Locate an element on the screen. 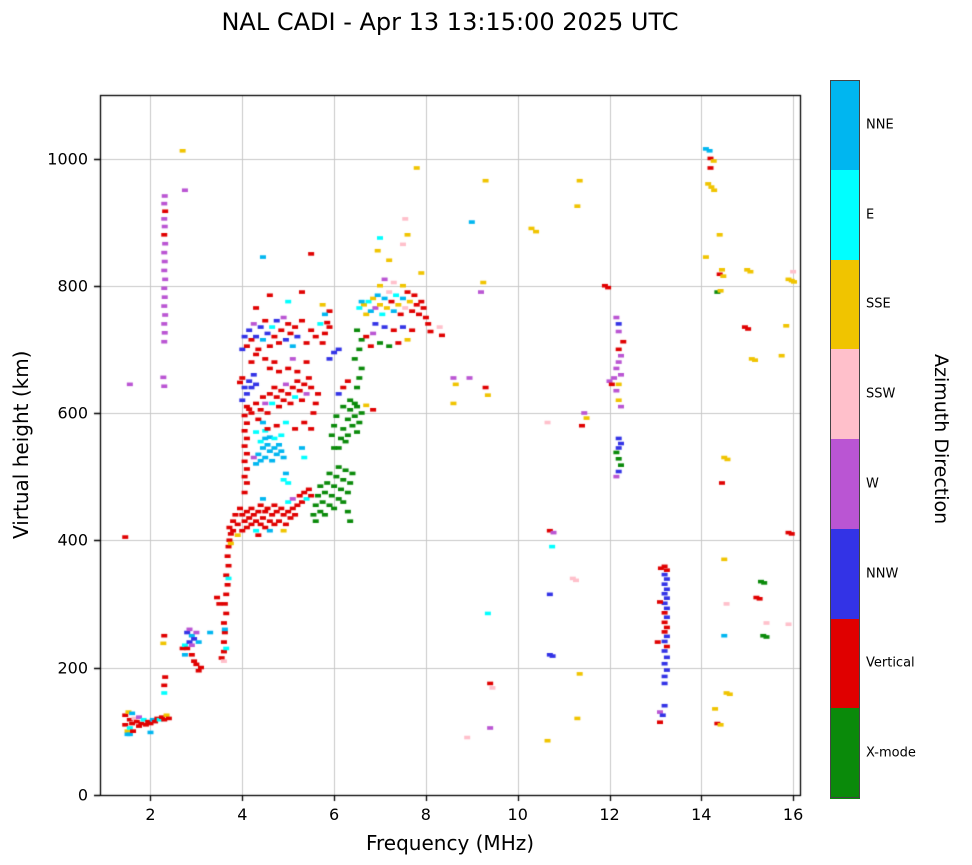  x-axis-label: Frequency (MHz) is located at coordinates (450, 843).